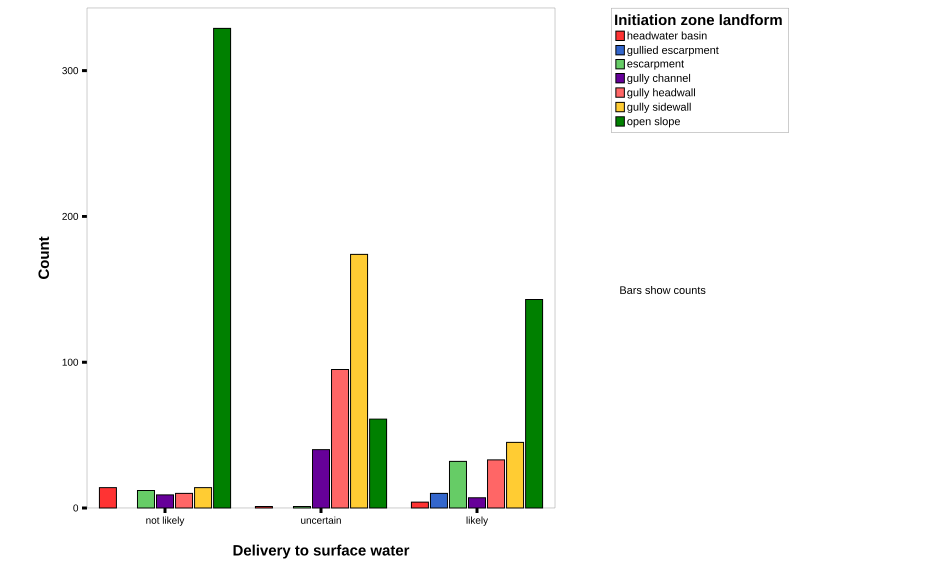 Image resolution: width=934 pixels, height=587 pixels. What do you see at coordinates (70, 362) in the screenshot?
I see `y-tick-label: 100` at bounding box center [70, 362].